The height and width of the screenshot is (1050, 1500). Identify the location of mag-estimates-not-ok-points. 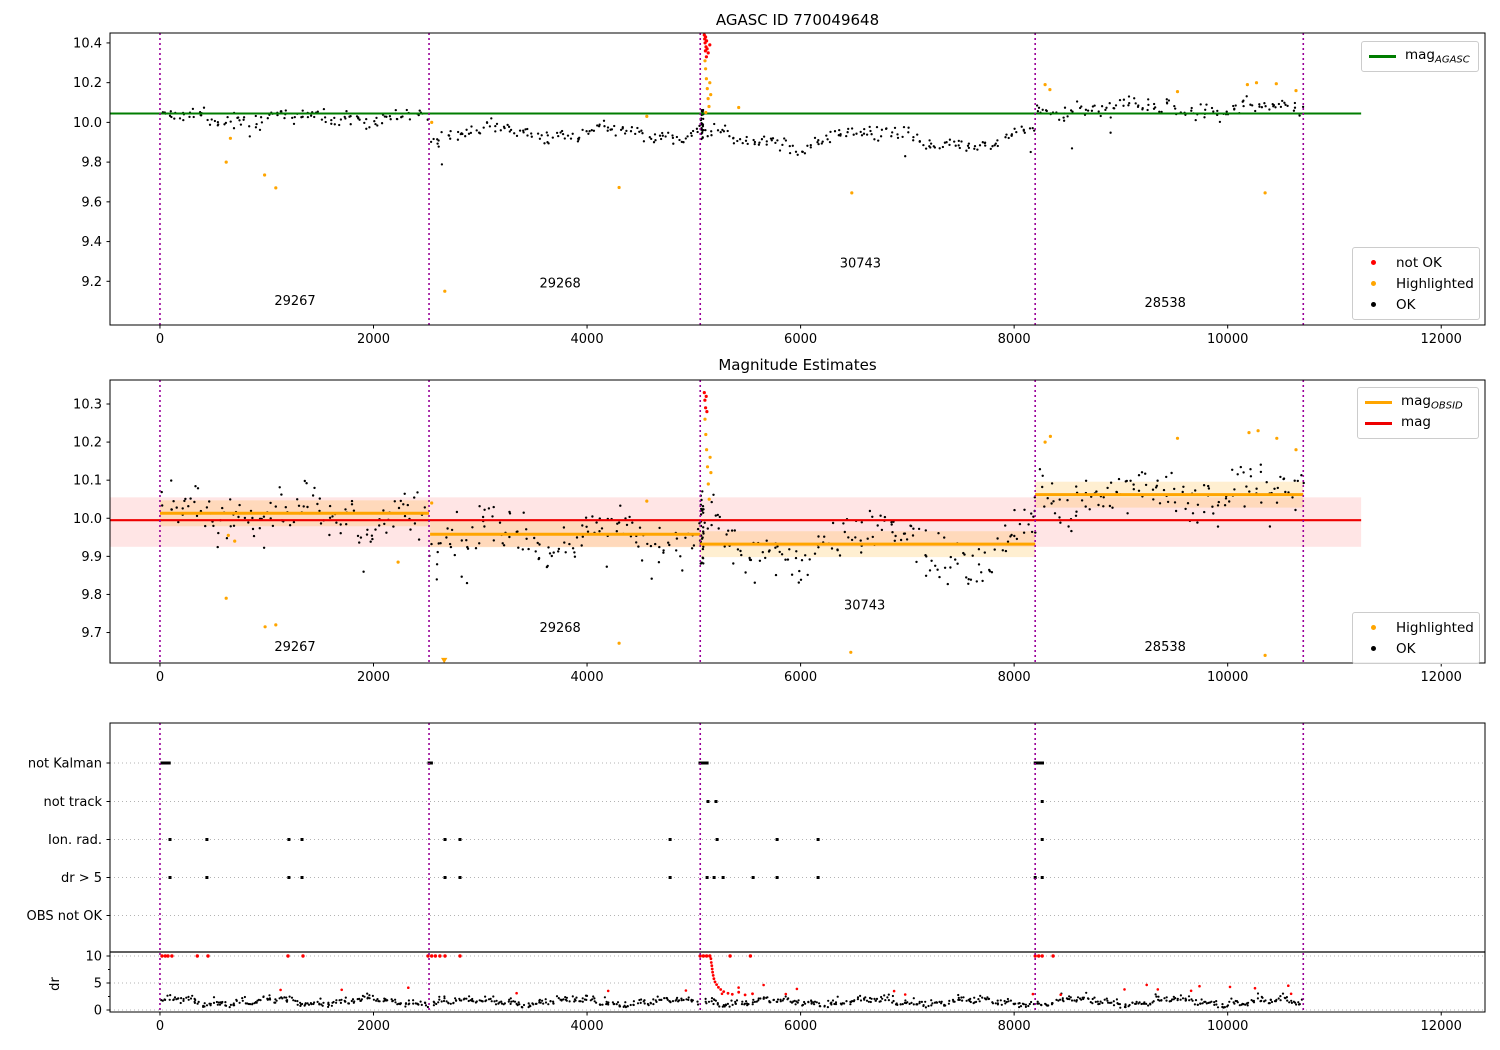
(705, 402).